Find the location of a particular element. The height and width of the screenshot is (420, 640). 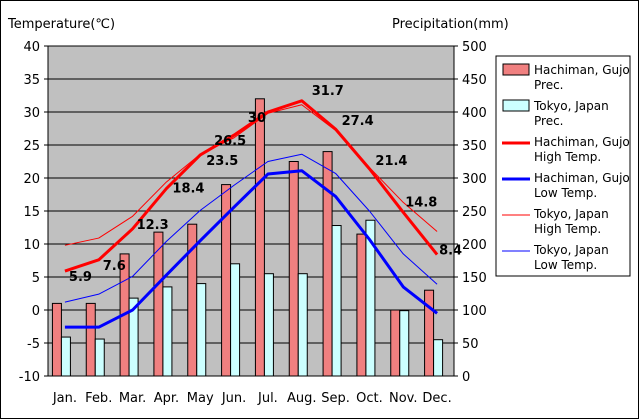

left-tick-label: -5 is located at coordinates (33, 344).